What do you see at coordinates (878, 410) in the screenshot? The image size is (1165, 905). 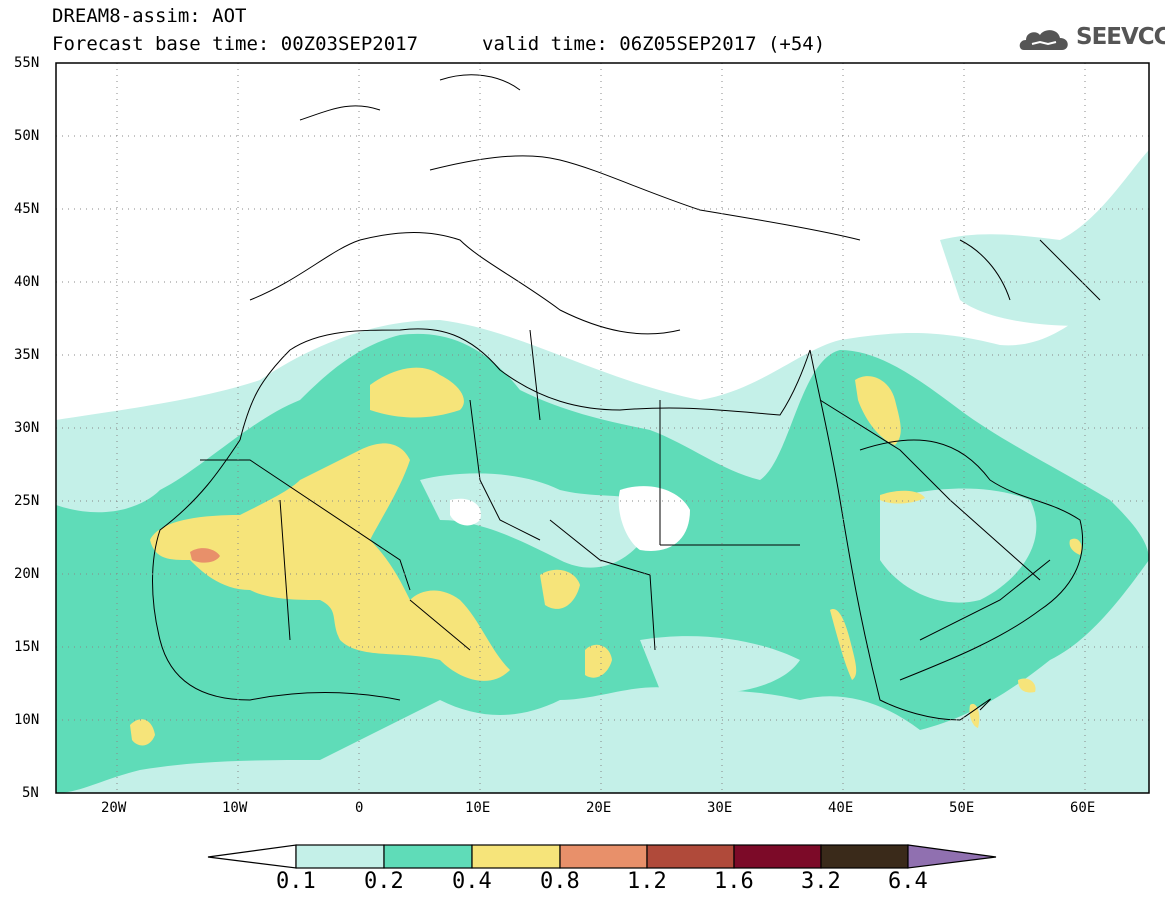 I see `aot-band-0.4-saudi` at bounding box center [878, 410].